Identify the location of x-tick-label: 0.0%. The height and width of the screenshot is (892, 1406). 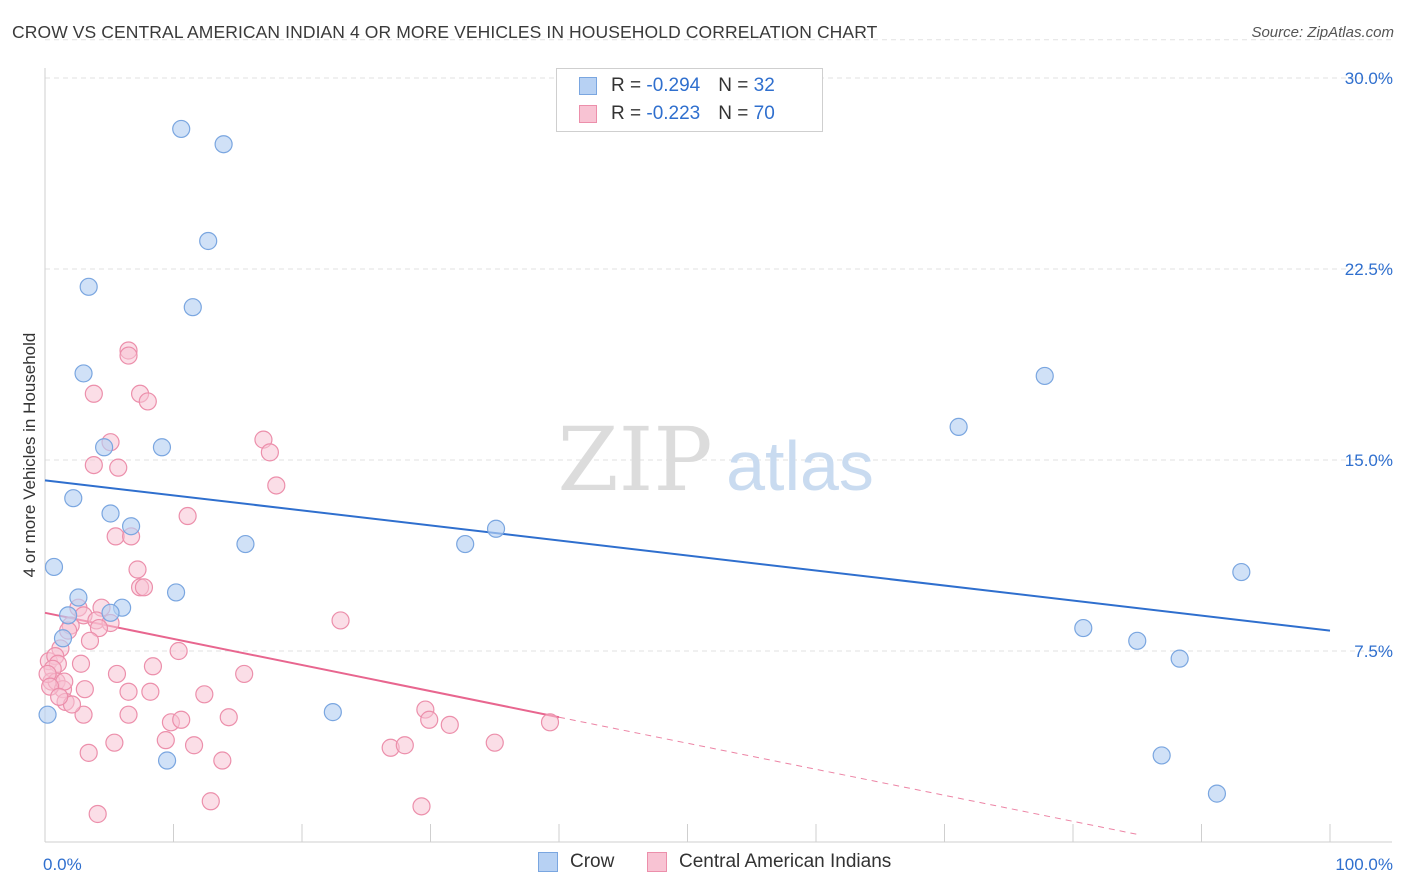
(62, 864).